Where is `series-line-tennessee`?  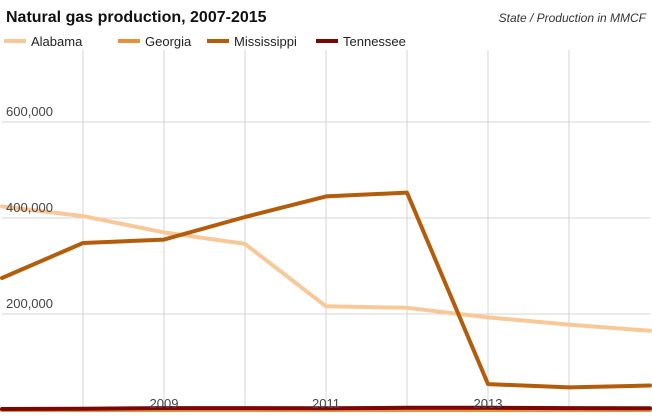
series-line-tennessee is located at coordinates (326, 408).